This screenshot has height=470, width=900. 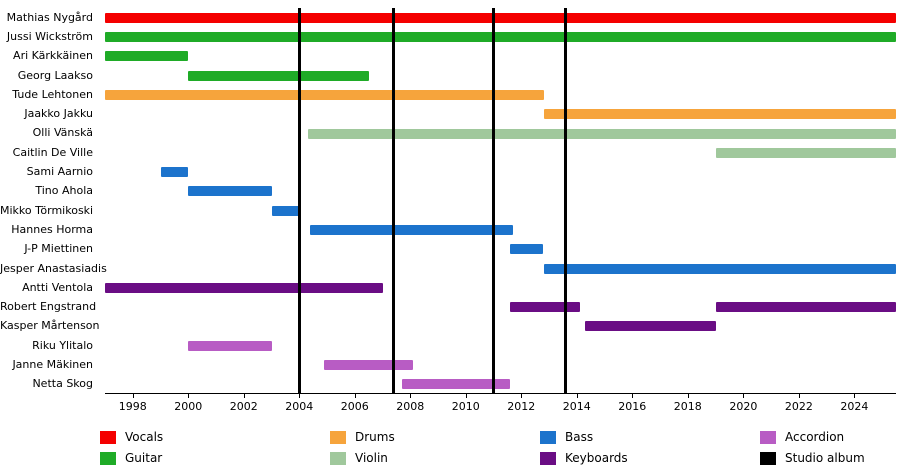 I want to click on row-label: J-P Miettinen, so click(x=58, y=249).